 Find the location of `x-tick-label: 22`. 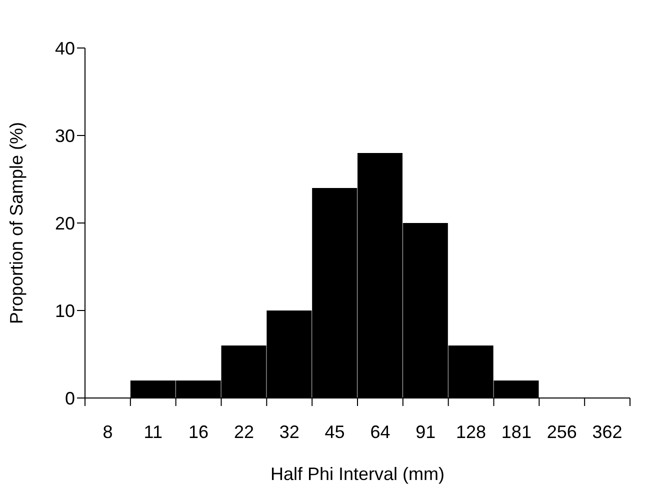

x-tick-label: 22 is located at coordinates (244, 432).